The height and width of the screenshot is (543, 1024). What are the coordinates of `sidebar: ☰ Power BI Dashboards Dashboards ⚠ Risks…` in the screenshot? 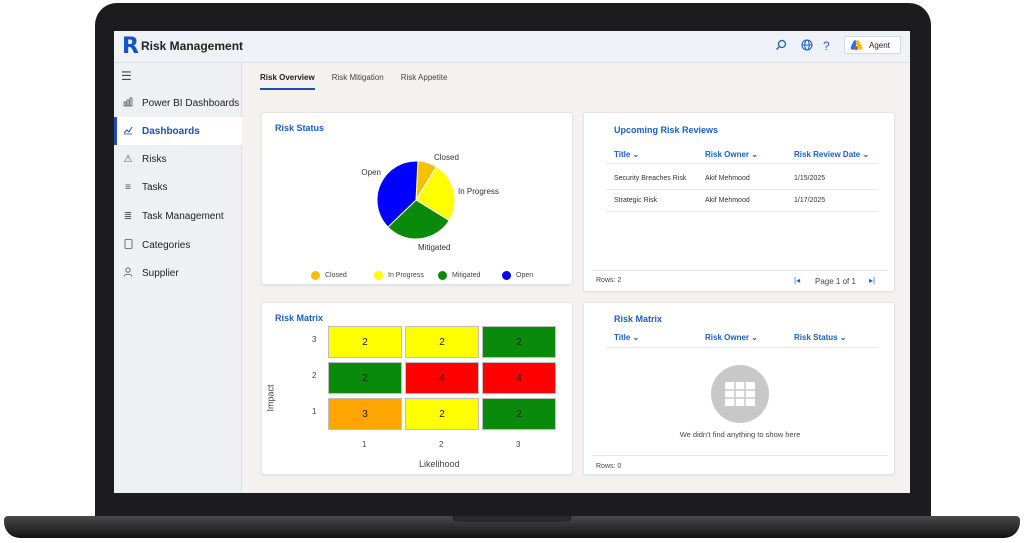 It's located at (178, 278).